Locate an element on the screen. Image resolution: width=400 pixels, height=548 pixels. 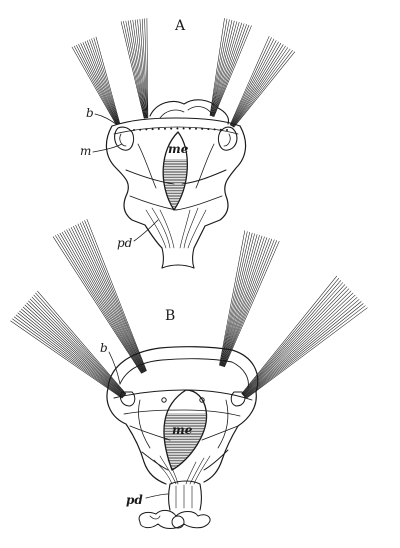
figure-a-median-element is located at coordinates (175, 171).